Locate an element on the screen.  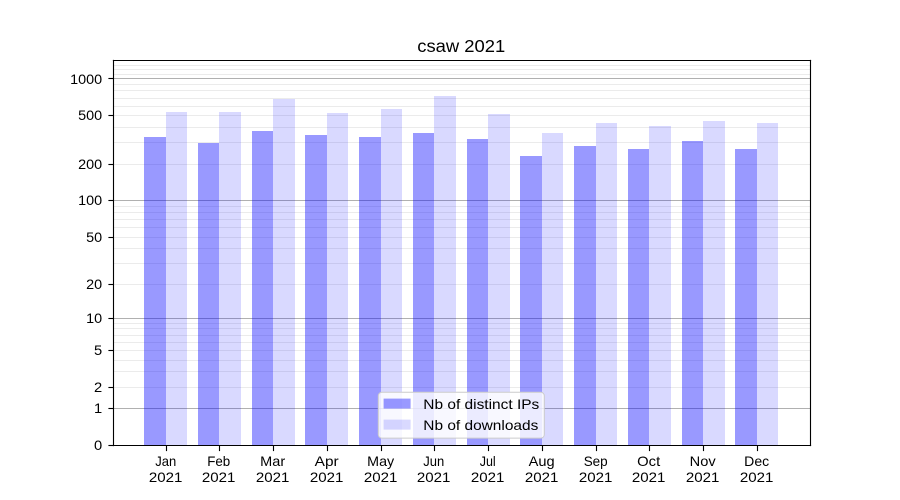
svg-text: 100 is located at coordinates (90, 200).